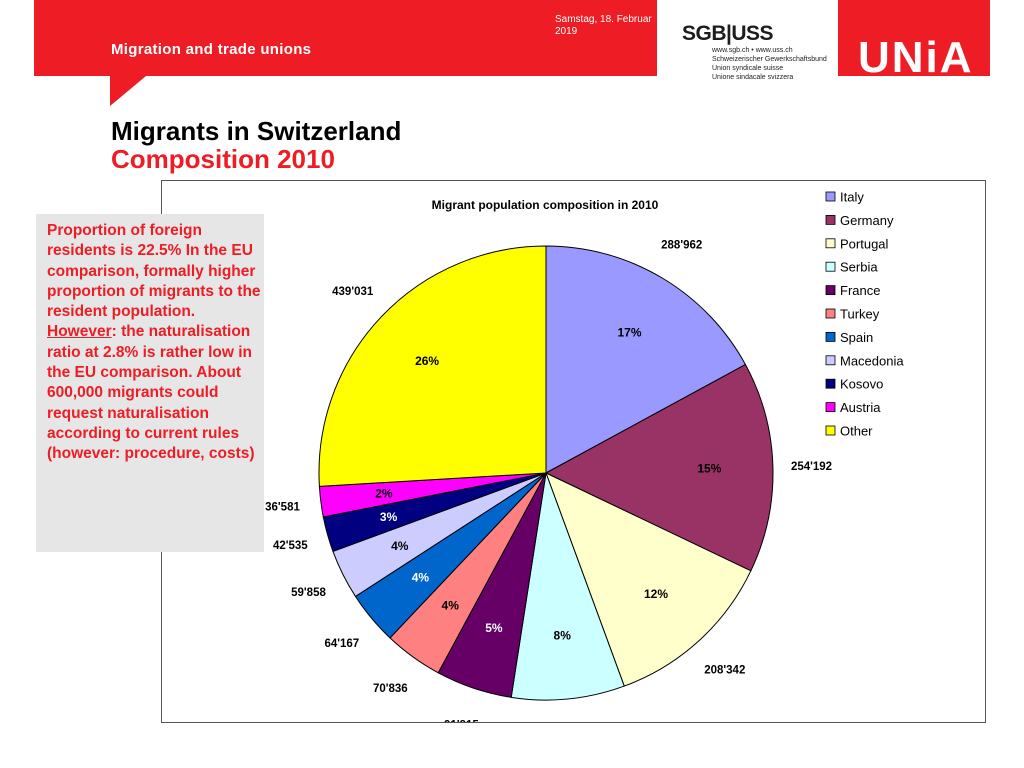 This screenshot has height=768, width=1024. What do you see at coordinates (830, 266) in the screenshot?
I see `legend-swatch-serbia` at bounding box center [830, 266].